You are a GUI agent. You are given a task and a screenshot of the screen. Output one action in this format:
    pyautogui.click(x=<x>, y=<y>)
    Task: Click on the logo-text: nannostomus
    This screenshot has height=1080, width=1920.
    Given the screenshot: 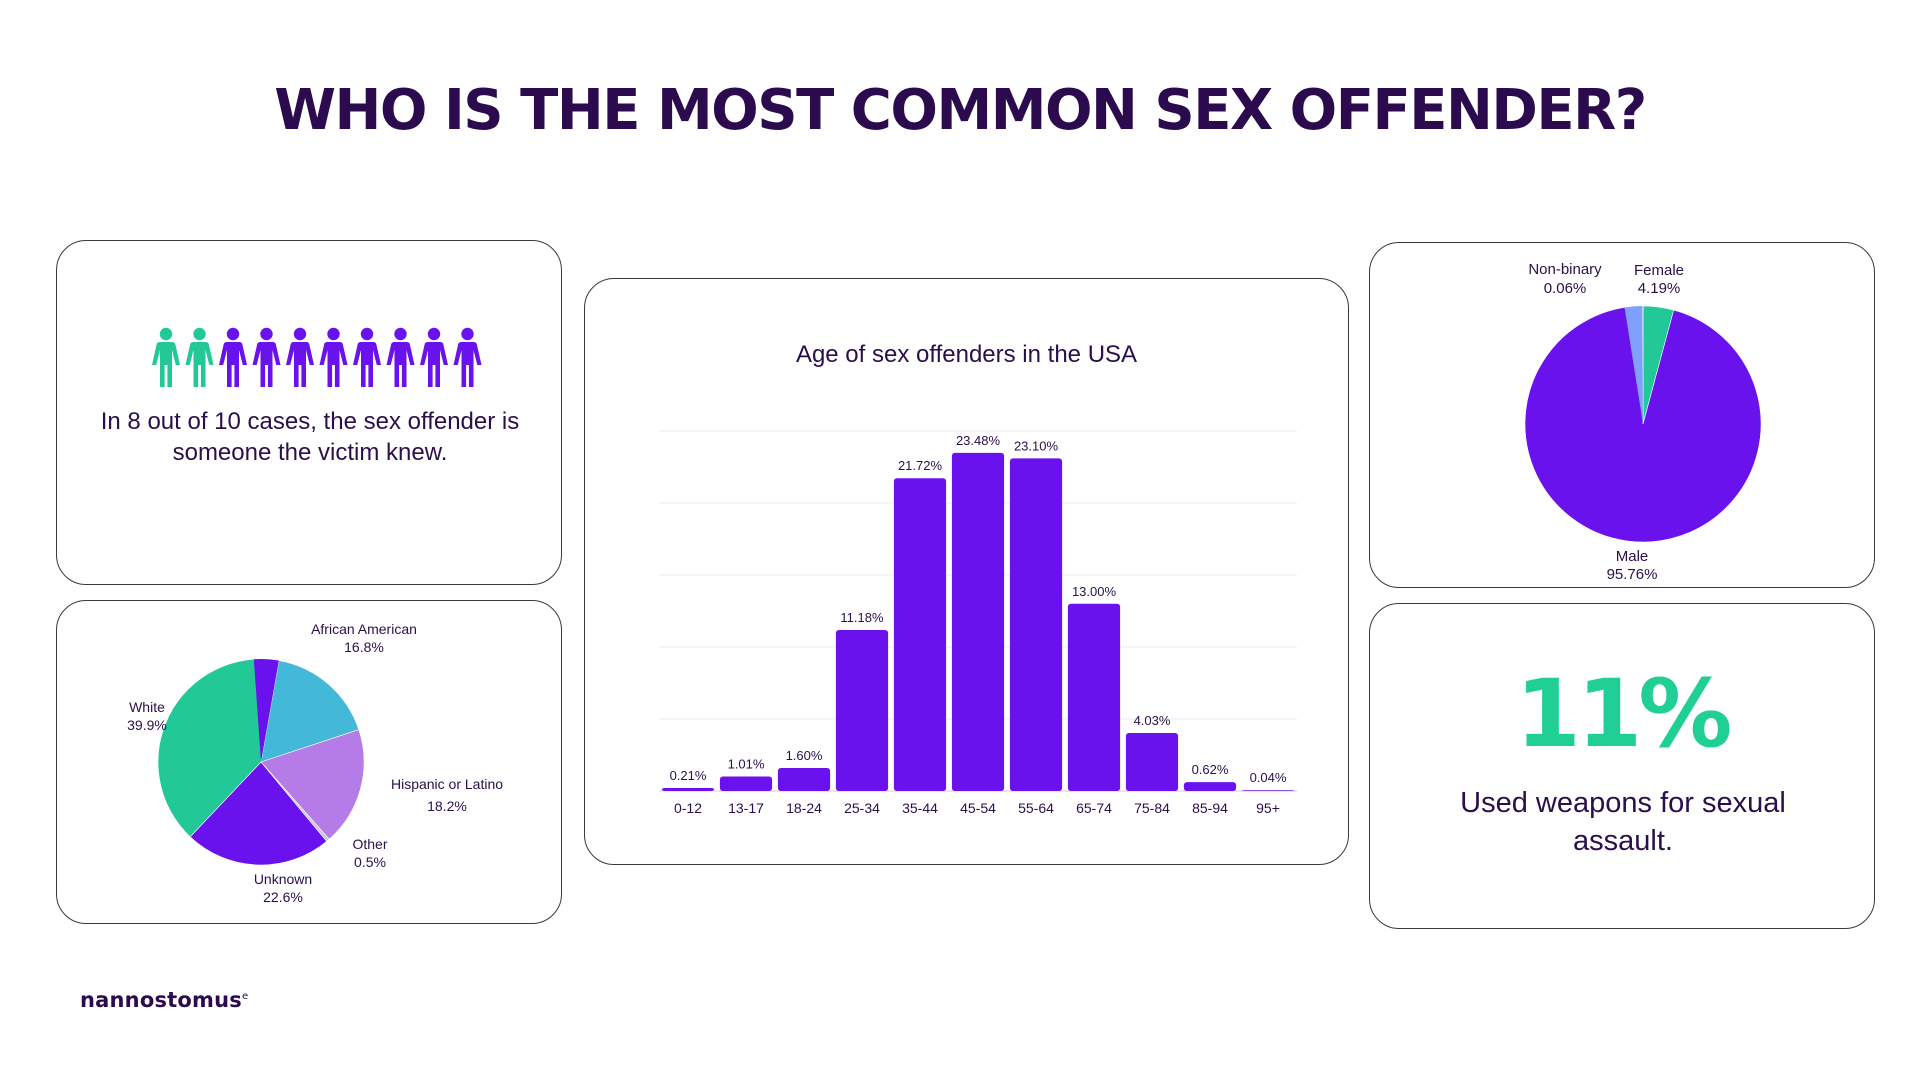 What is the action you would take?
    pyautogui.click(x=161, y=1000)
    